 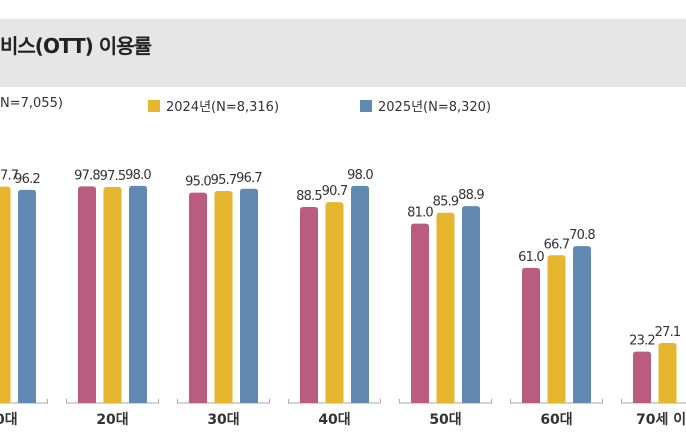 What do you see at coordinates (223, 107) in the screenshot?
I see `legend-label: 2024년(N=8,316)` at bounding box center [223, 107].